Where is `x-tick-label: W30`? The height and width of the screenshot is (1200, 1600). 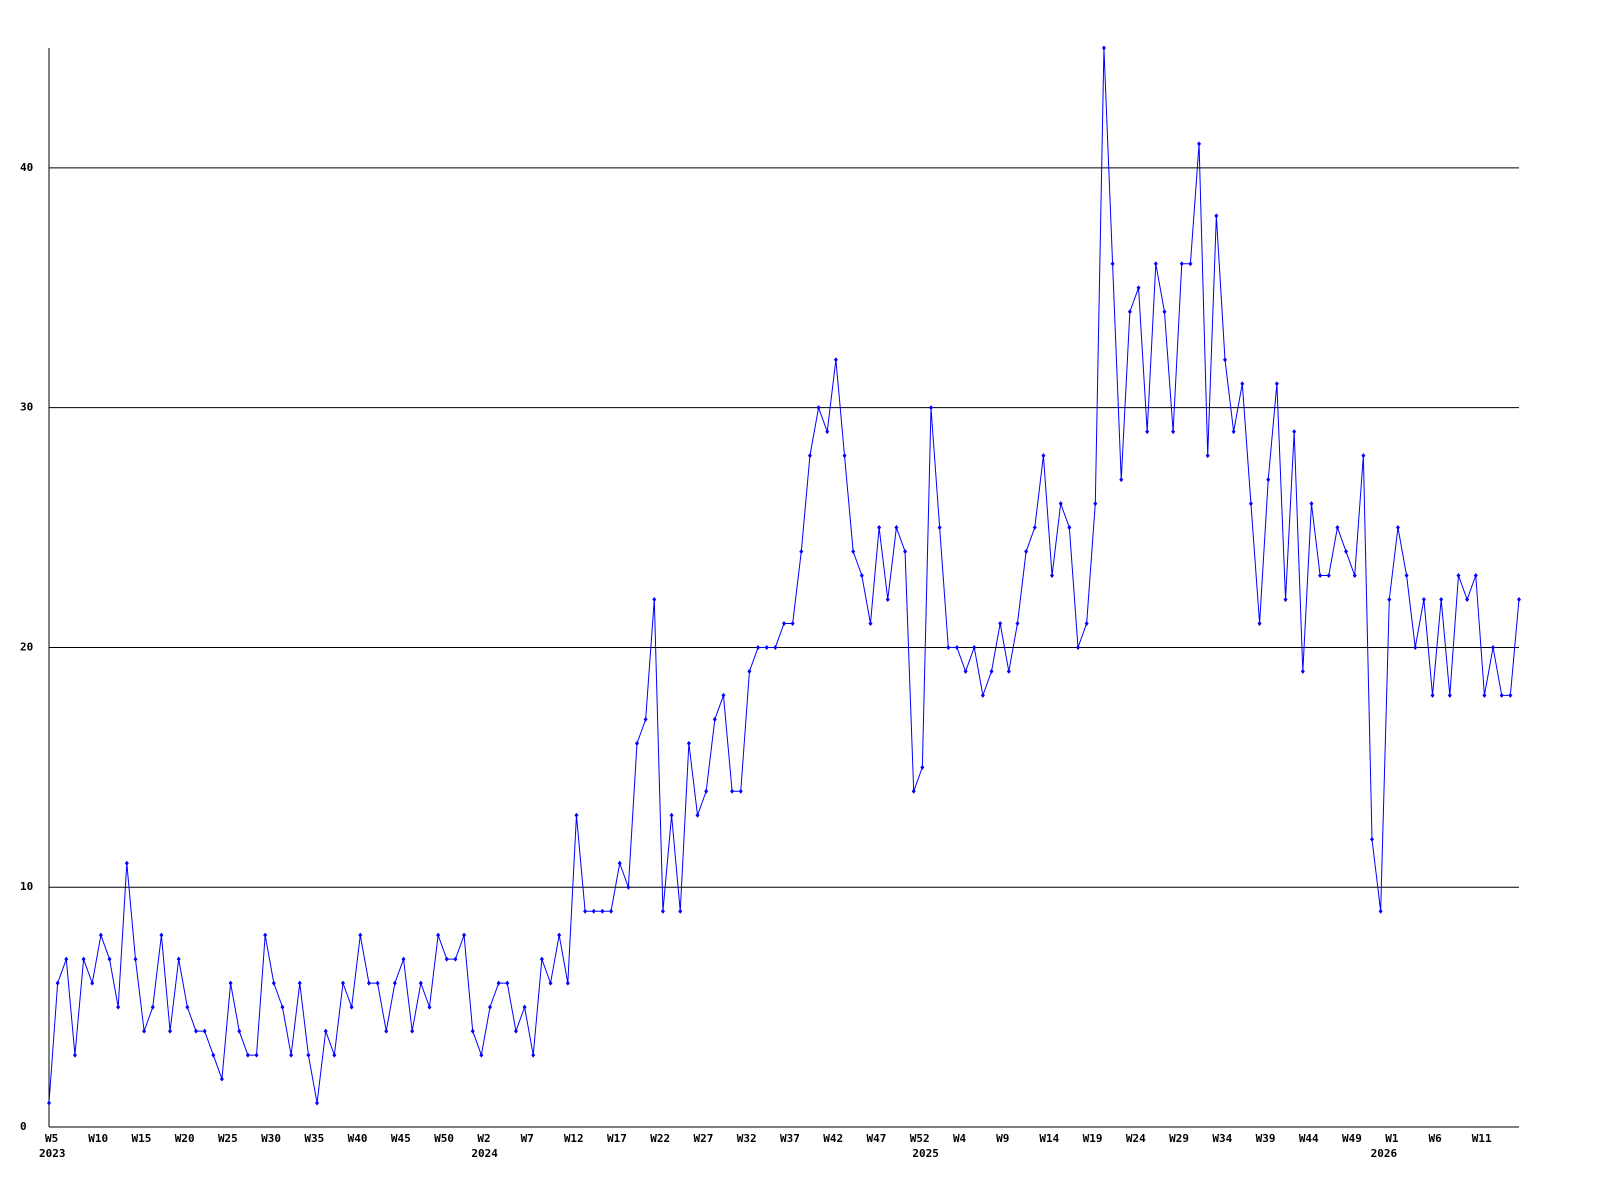
x-tick-label: W30 is located at coordinates (271, 1138).